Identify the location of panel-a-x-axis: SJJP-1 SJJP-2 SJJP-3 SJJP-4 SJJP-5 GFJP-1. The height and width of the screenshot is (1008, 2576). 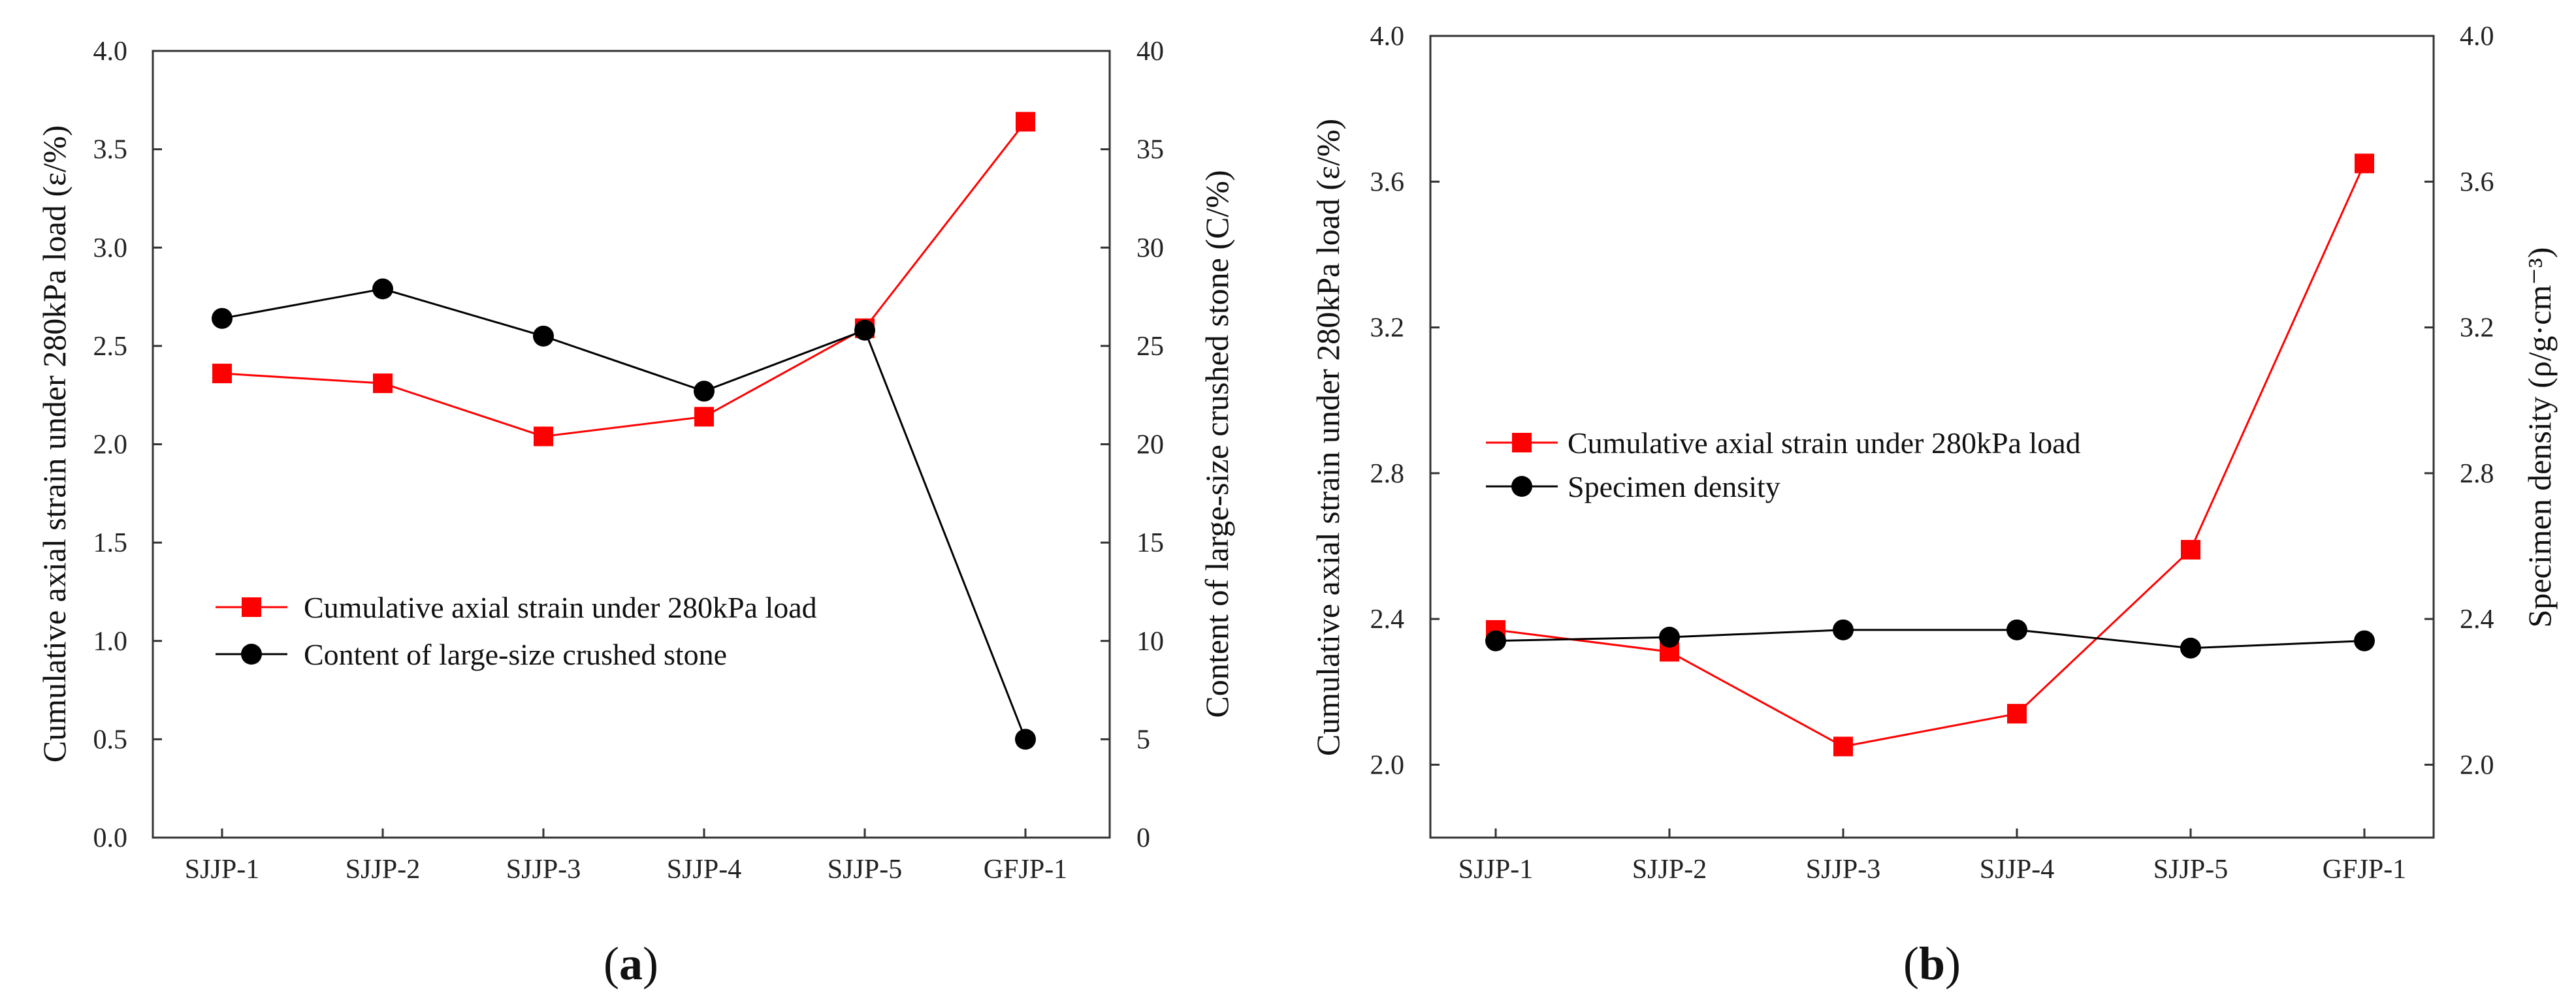
(626, 857).